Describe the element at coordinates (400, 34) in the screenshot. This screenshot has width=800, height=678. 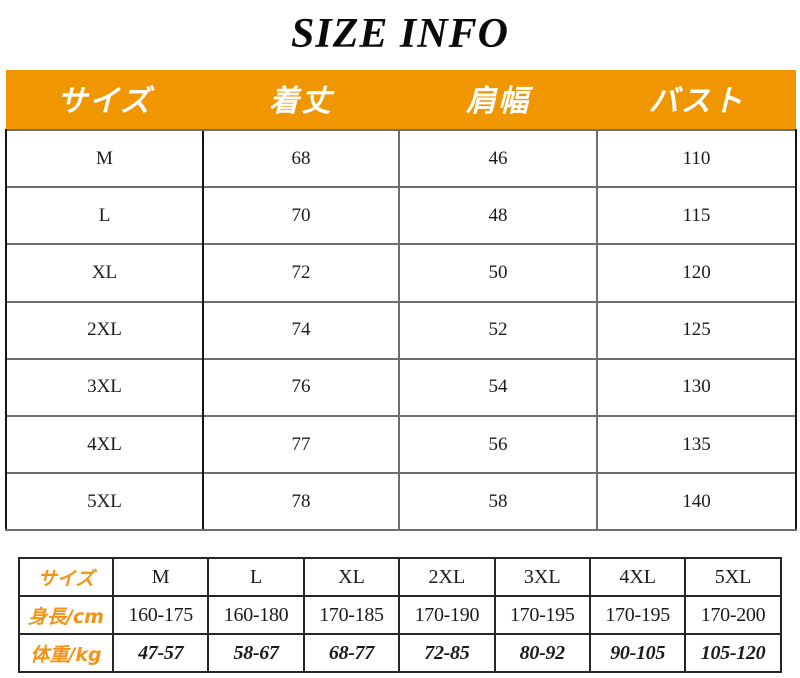
I see `page-title: SIZE INFO` at that location.